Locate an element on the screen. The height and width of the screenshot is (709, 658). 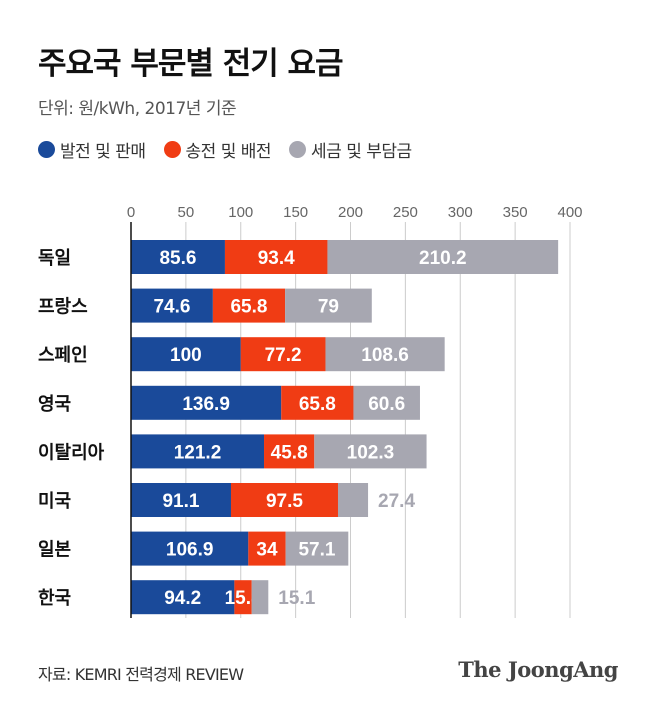
publisher-logo: The JoongAng is located at coordinates (538, 669).